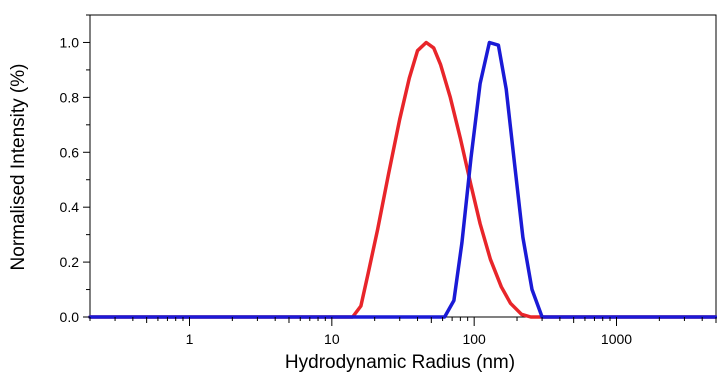  Describe the element at coordinates (190, 339) in the screenshot. I see `x-tick-label: 1` at that location.